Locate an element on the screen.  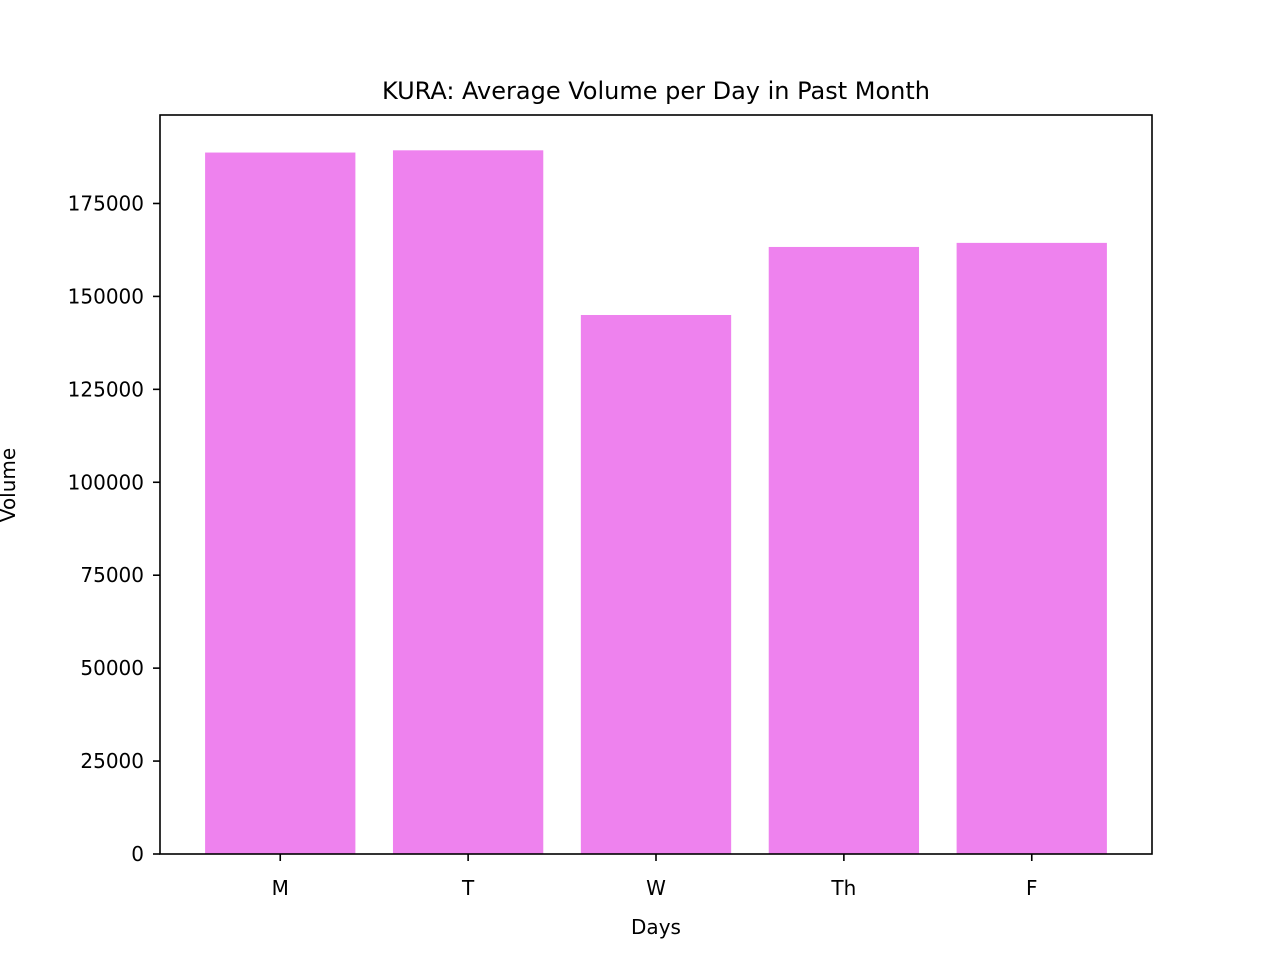
bar-w is located at coordinates (656, 584).